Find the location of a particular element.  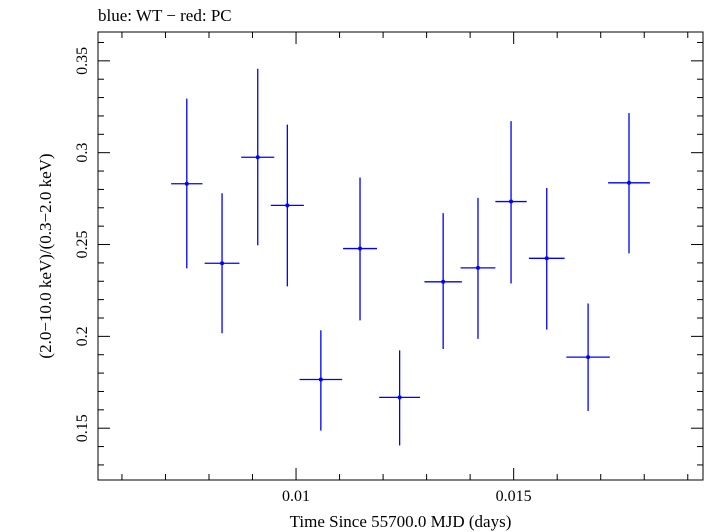

y-tick-label: 0.35 is located at coordinates (82, 61).